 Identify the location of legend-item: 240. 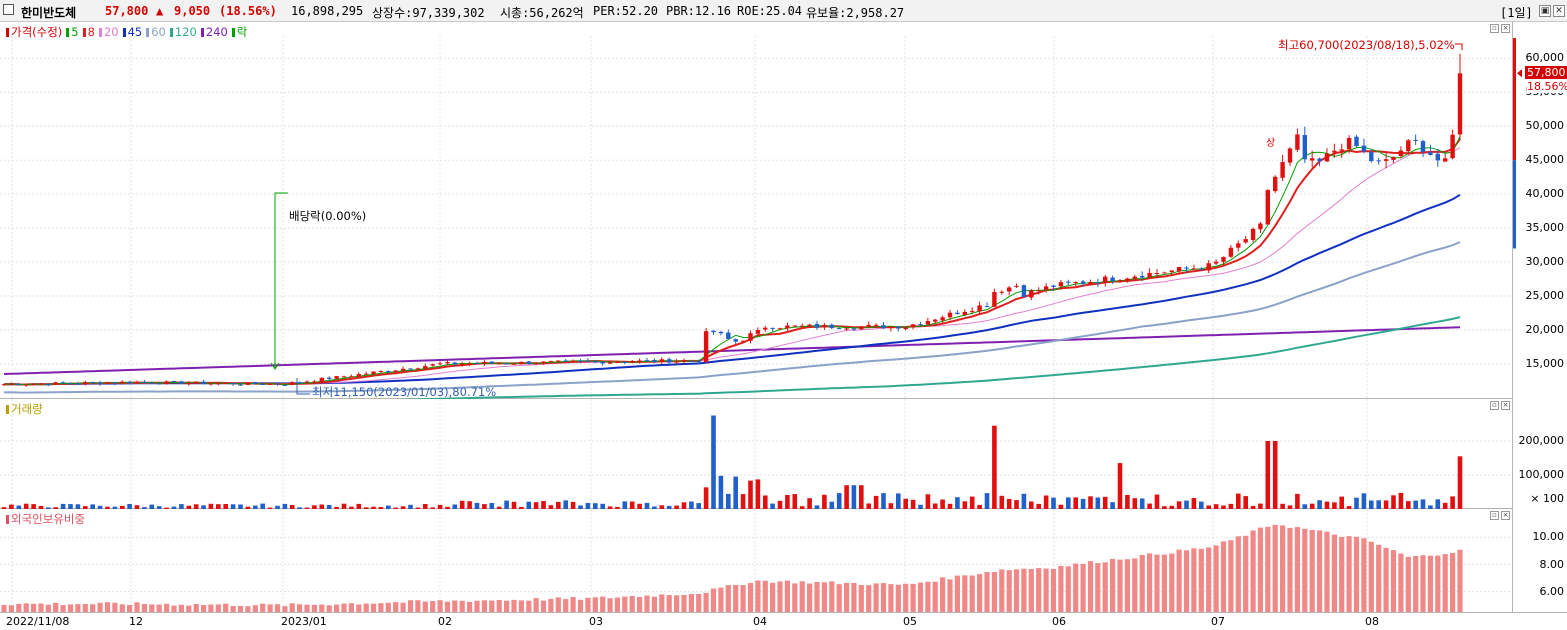
(216, 32).